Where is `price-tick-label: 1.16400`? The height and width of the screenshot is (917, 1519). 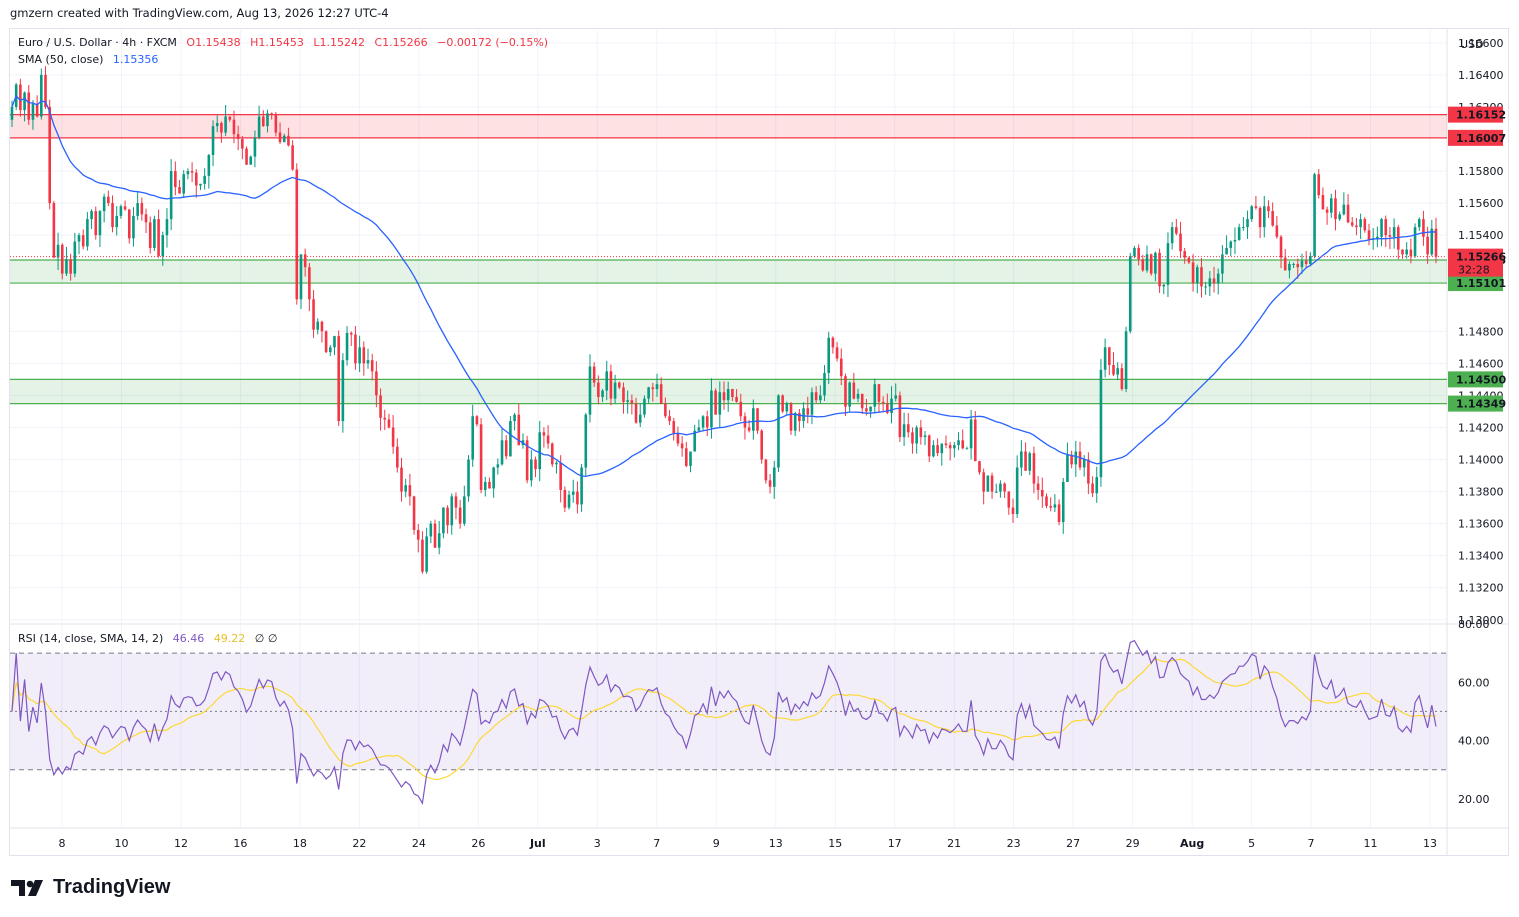
price-tick-label: 1.16400 is located at coordinates (1481, 75).